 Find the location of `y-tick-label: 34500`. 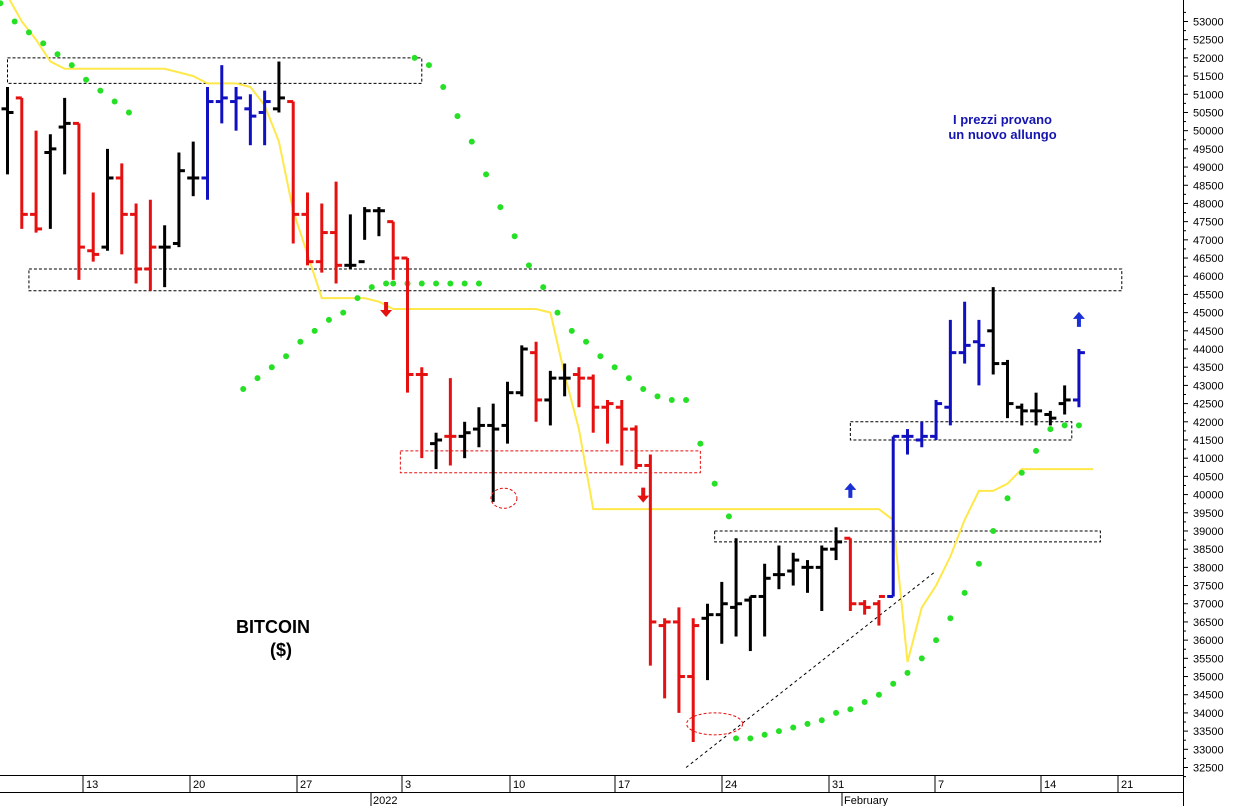

y-tick-label: 34500 is located at coordinates (1208, 696).